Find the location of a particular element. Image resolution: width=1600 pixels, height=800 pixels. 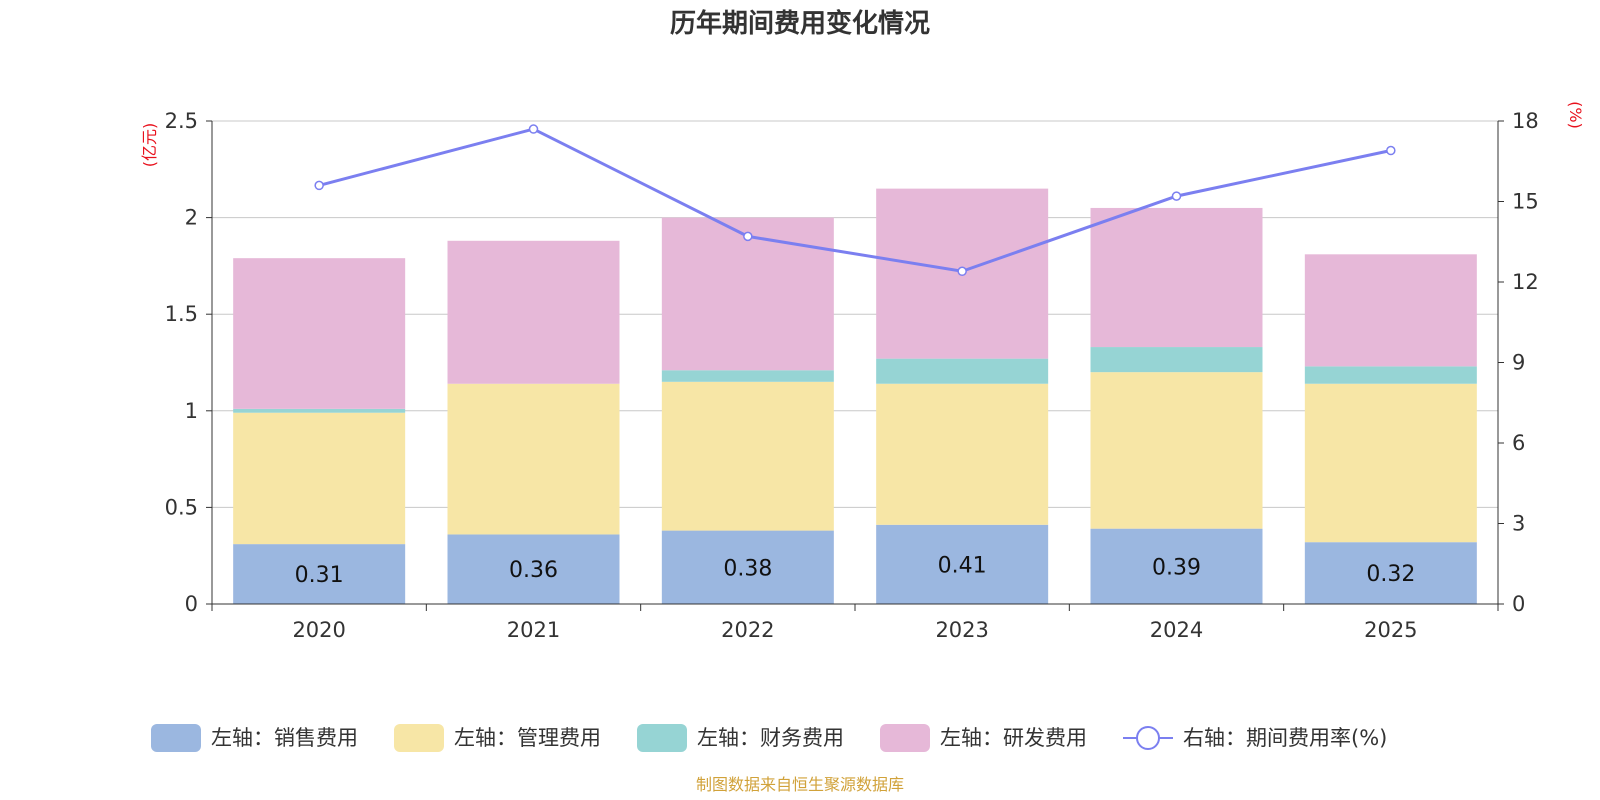

x-tick-label: 2023 is located at coordinates (961, 630).